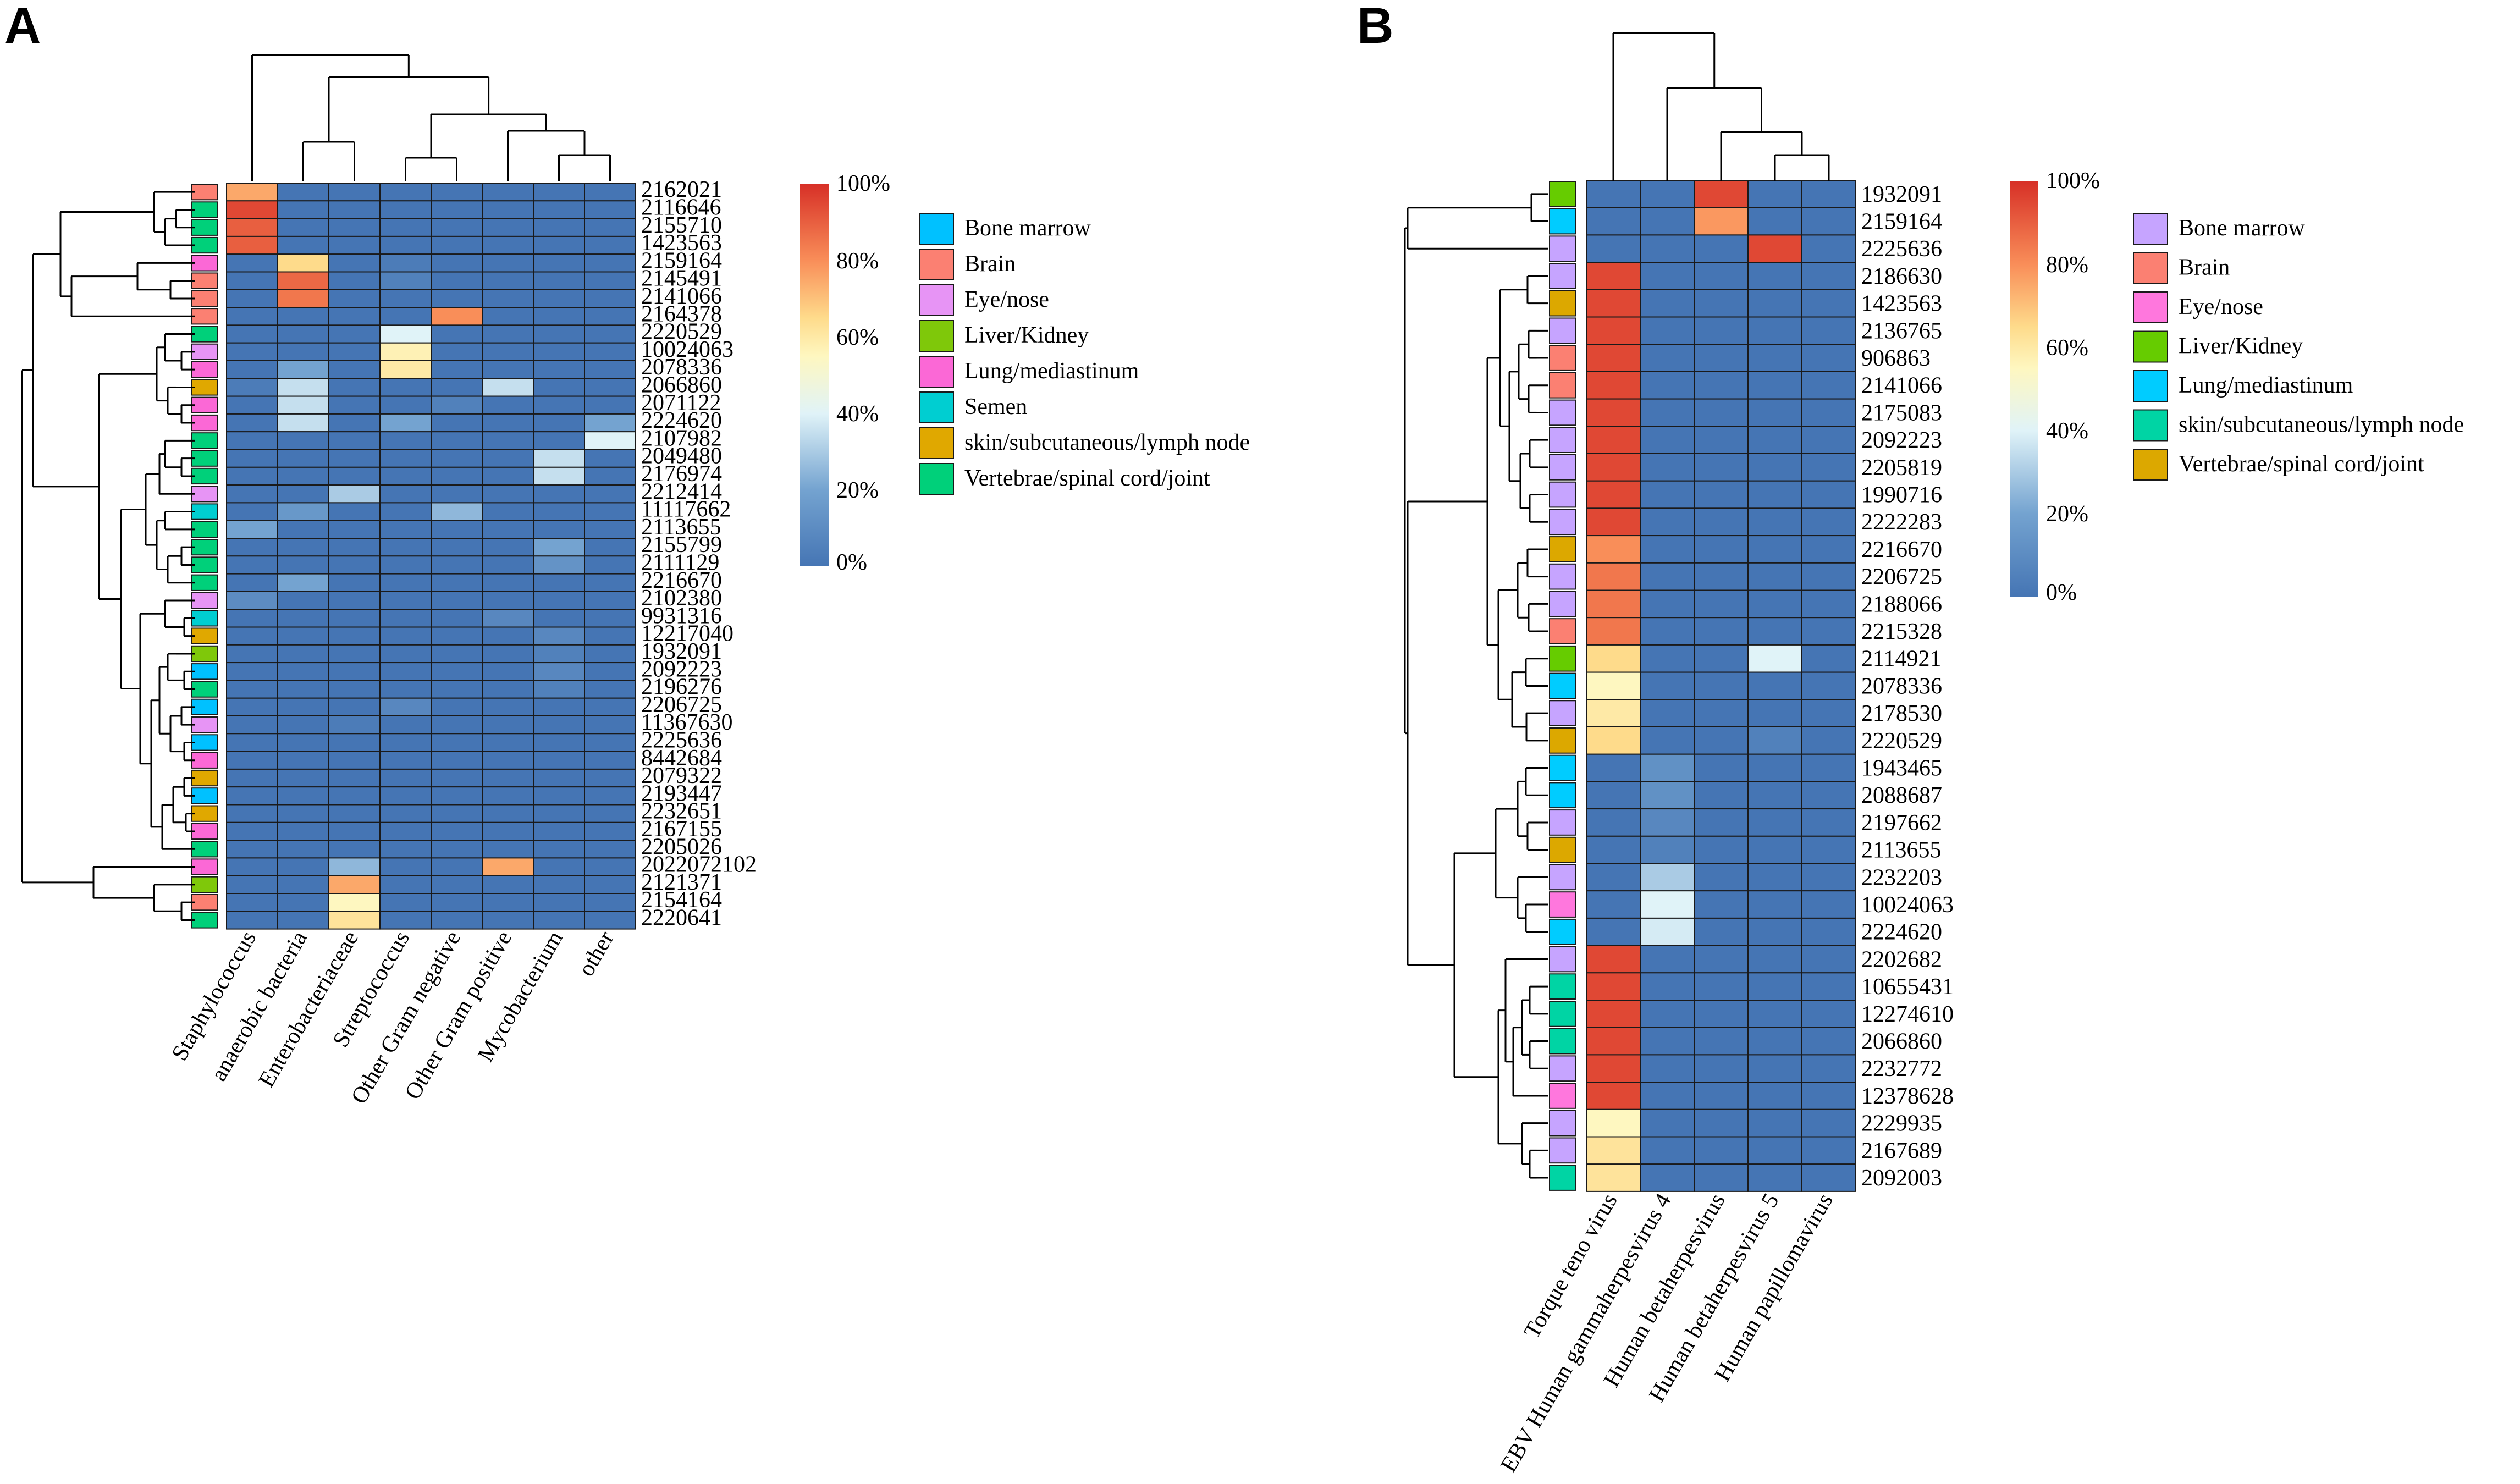 The height and width of the screenshot is (1484, 2520). Describe the element at coordinates (681, 829) in the screenshot. I see `row-label: 2167155` at that location.